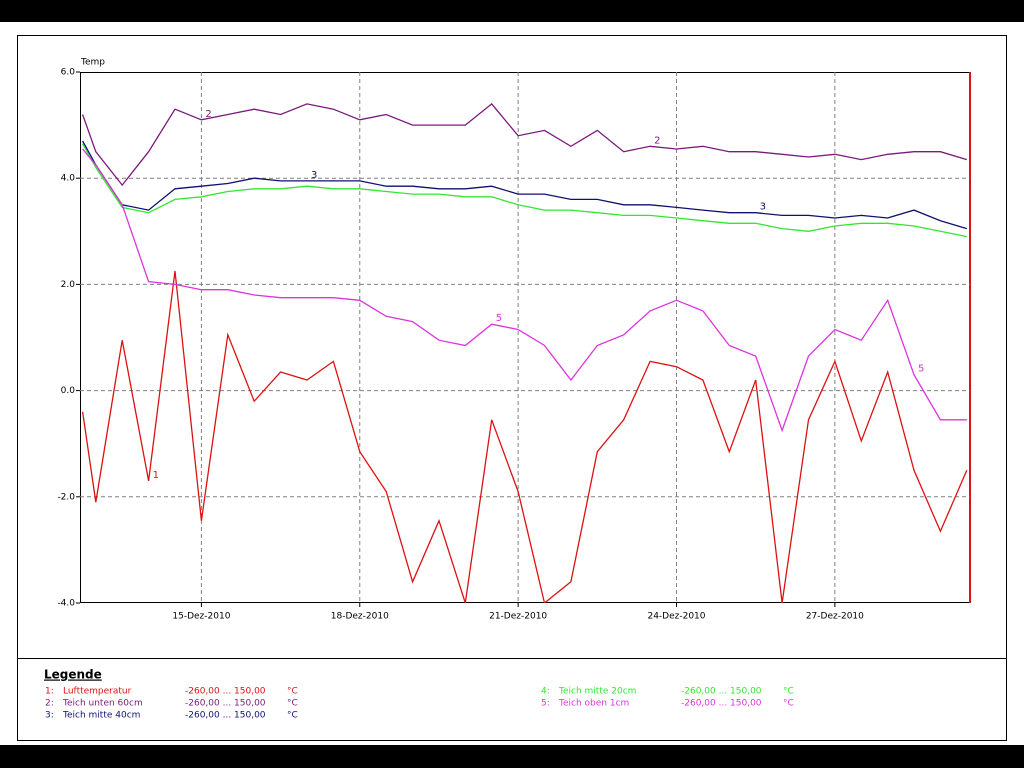  I want to click on legend-key: 5:, so click(545, 704).